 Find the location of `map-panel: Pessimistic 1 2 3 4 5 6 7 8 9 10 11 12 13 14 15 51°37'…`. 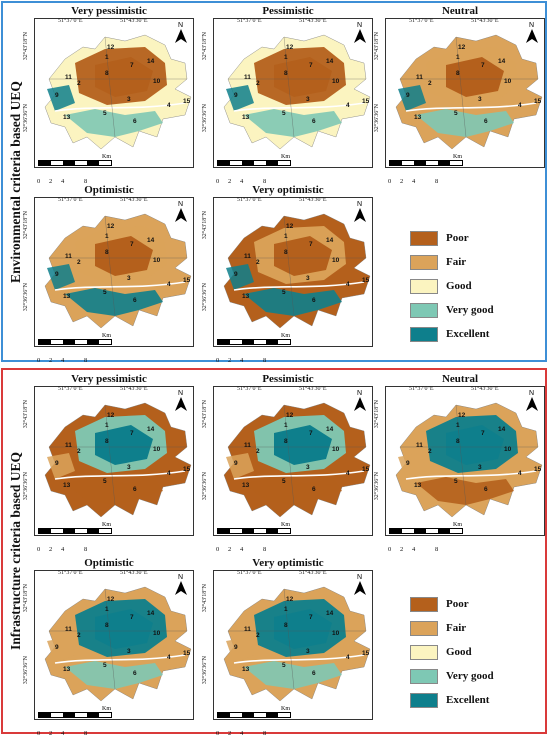

map-panel: Pessimistic 1 2 3 4 5 6 7 8 9 10 11 12 13 14 15 51°37'… is located at coordinates (287, 462).